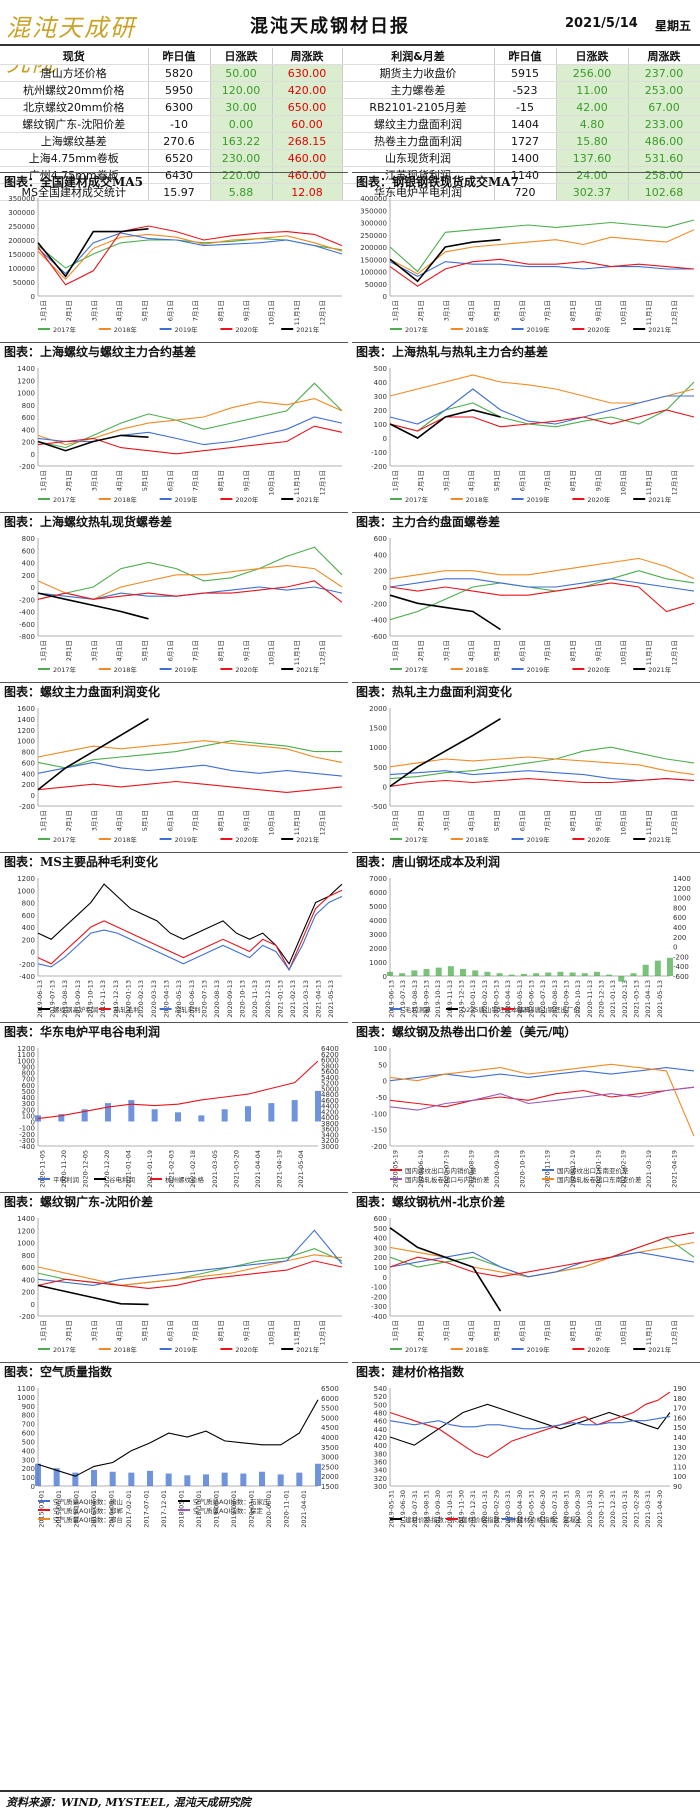  What do you see at coordinates (330, 1112) in the screenshot?
I see `y2-tick-label: 4200` at bounding box center [330, 1112].